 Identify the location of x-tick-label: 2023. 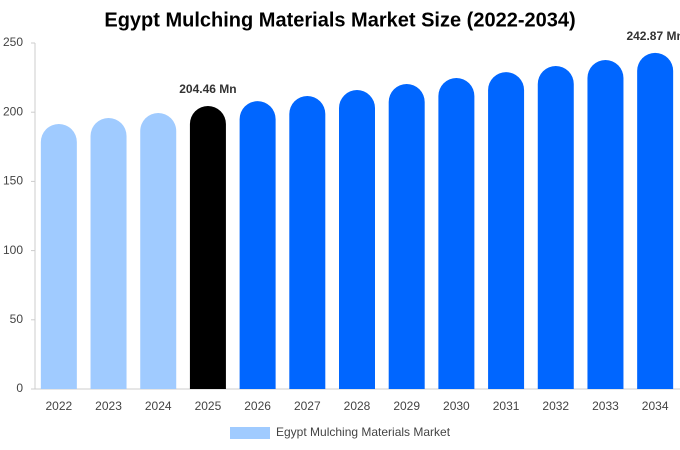
(108, 406).